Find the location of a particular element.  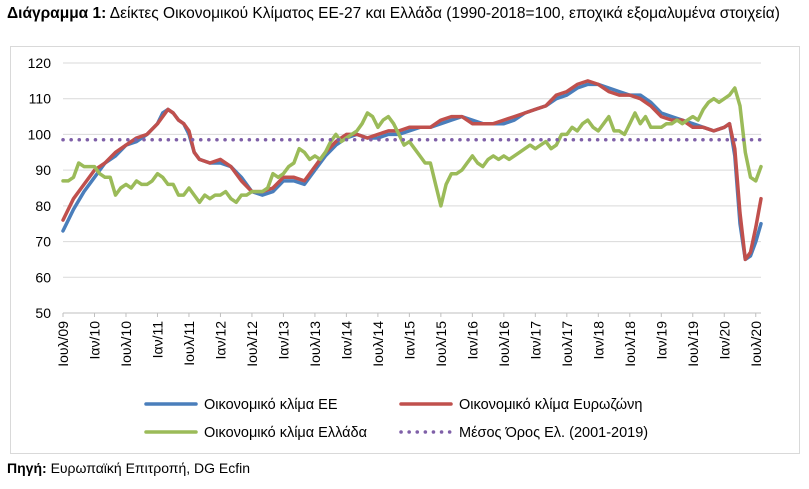

x-tick-label: Ιουλ/20 is located at coordinates (756, 344).